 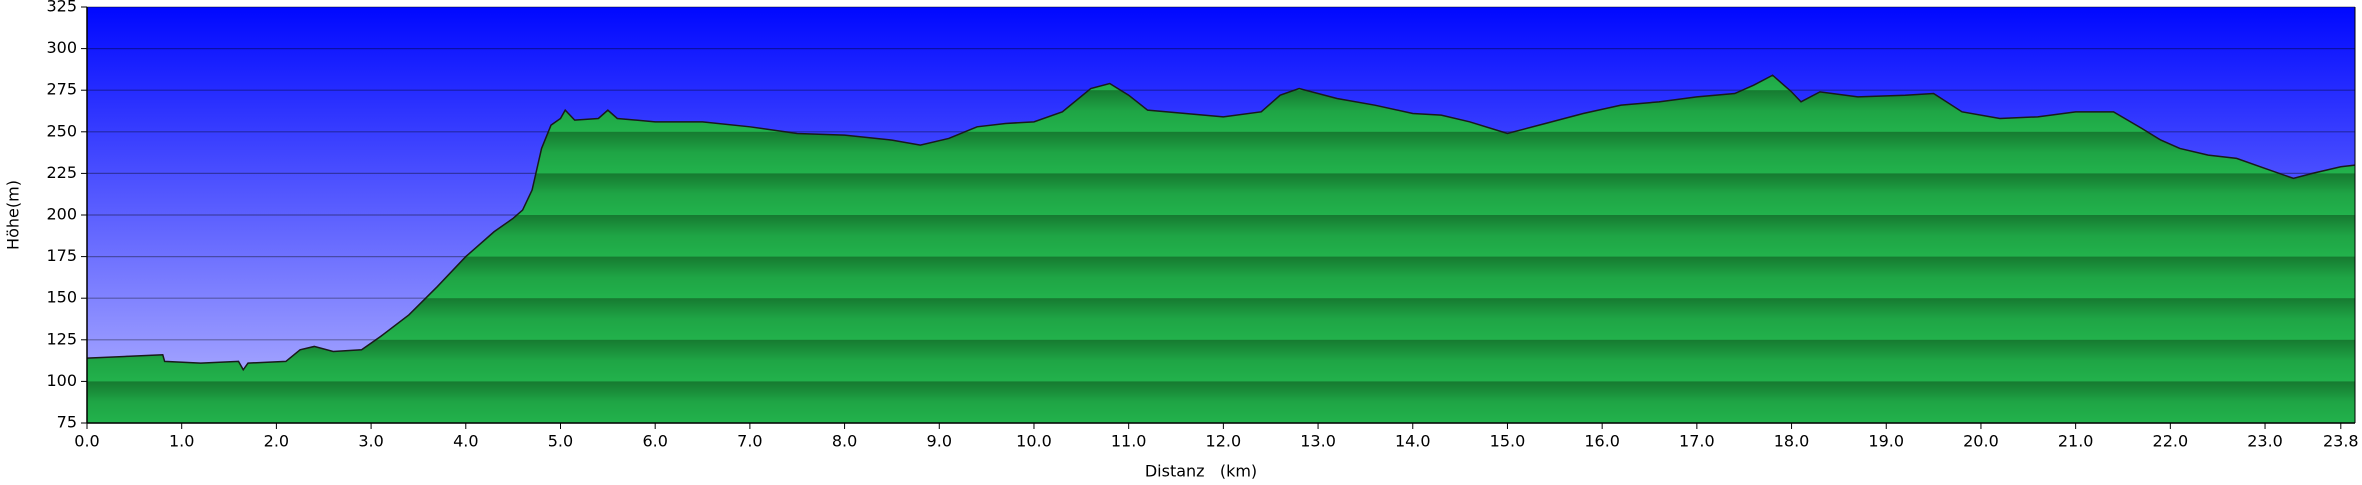 What do you see at coordinates (61, 214) in the screenshot?
I see `y-tick-label: 200` at bounding box center [61, 214].